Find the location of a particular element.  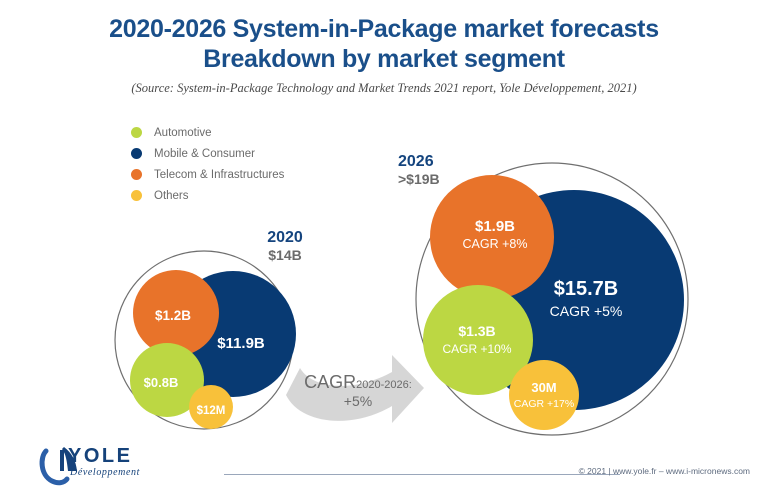

bubble-2026-others is located at coordinates (544, 395).